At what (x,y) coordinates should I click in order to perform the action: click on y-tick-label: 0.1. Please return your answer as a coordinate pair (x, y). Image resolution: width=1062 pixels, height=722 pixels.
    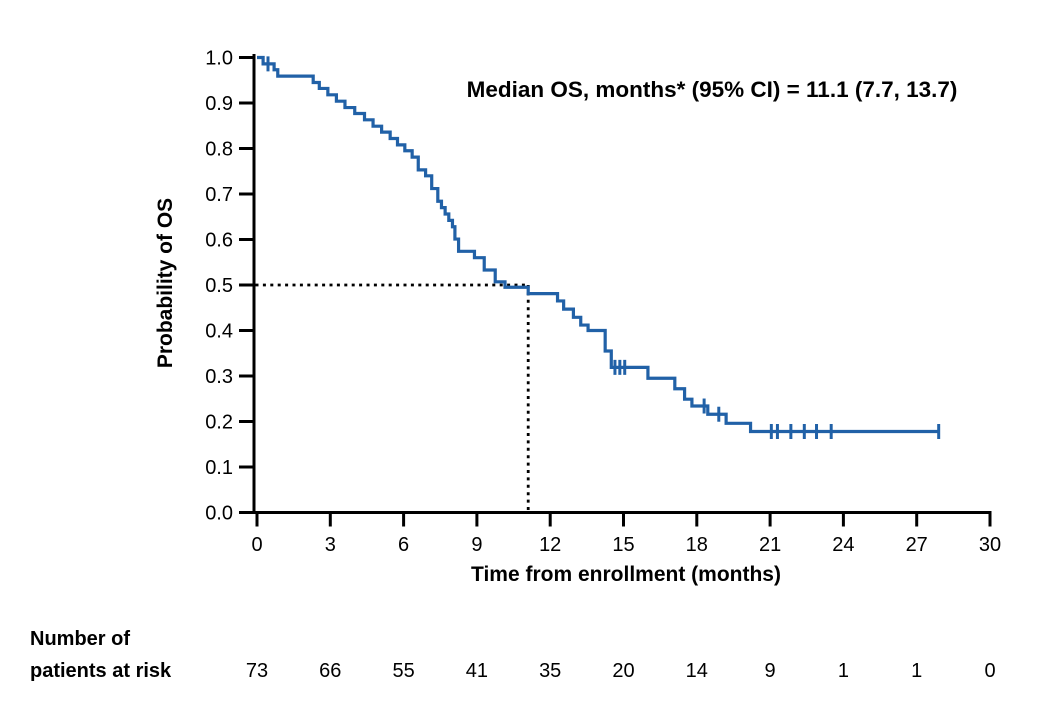
    Looking at the image, I should click on (219, 468).